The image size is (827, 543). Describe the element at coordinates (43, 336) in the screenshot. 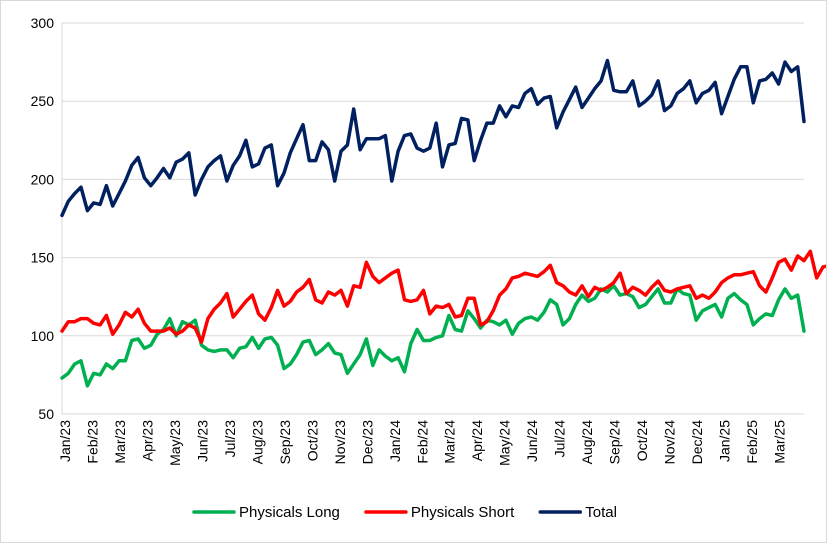

I see `y-tick-label-100: 100` at that location.